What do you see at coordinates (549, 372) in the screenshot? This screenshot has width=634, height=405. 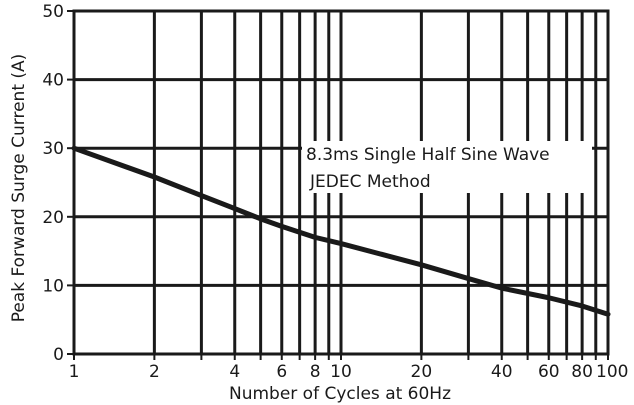 I see `x-tick-label: 60` at bounding box center [549, 372].